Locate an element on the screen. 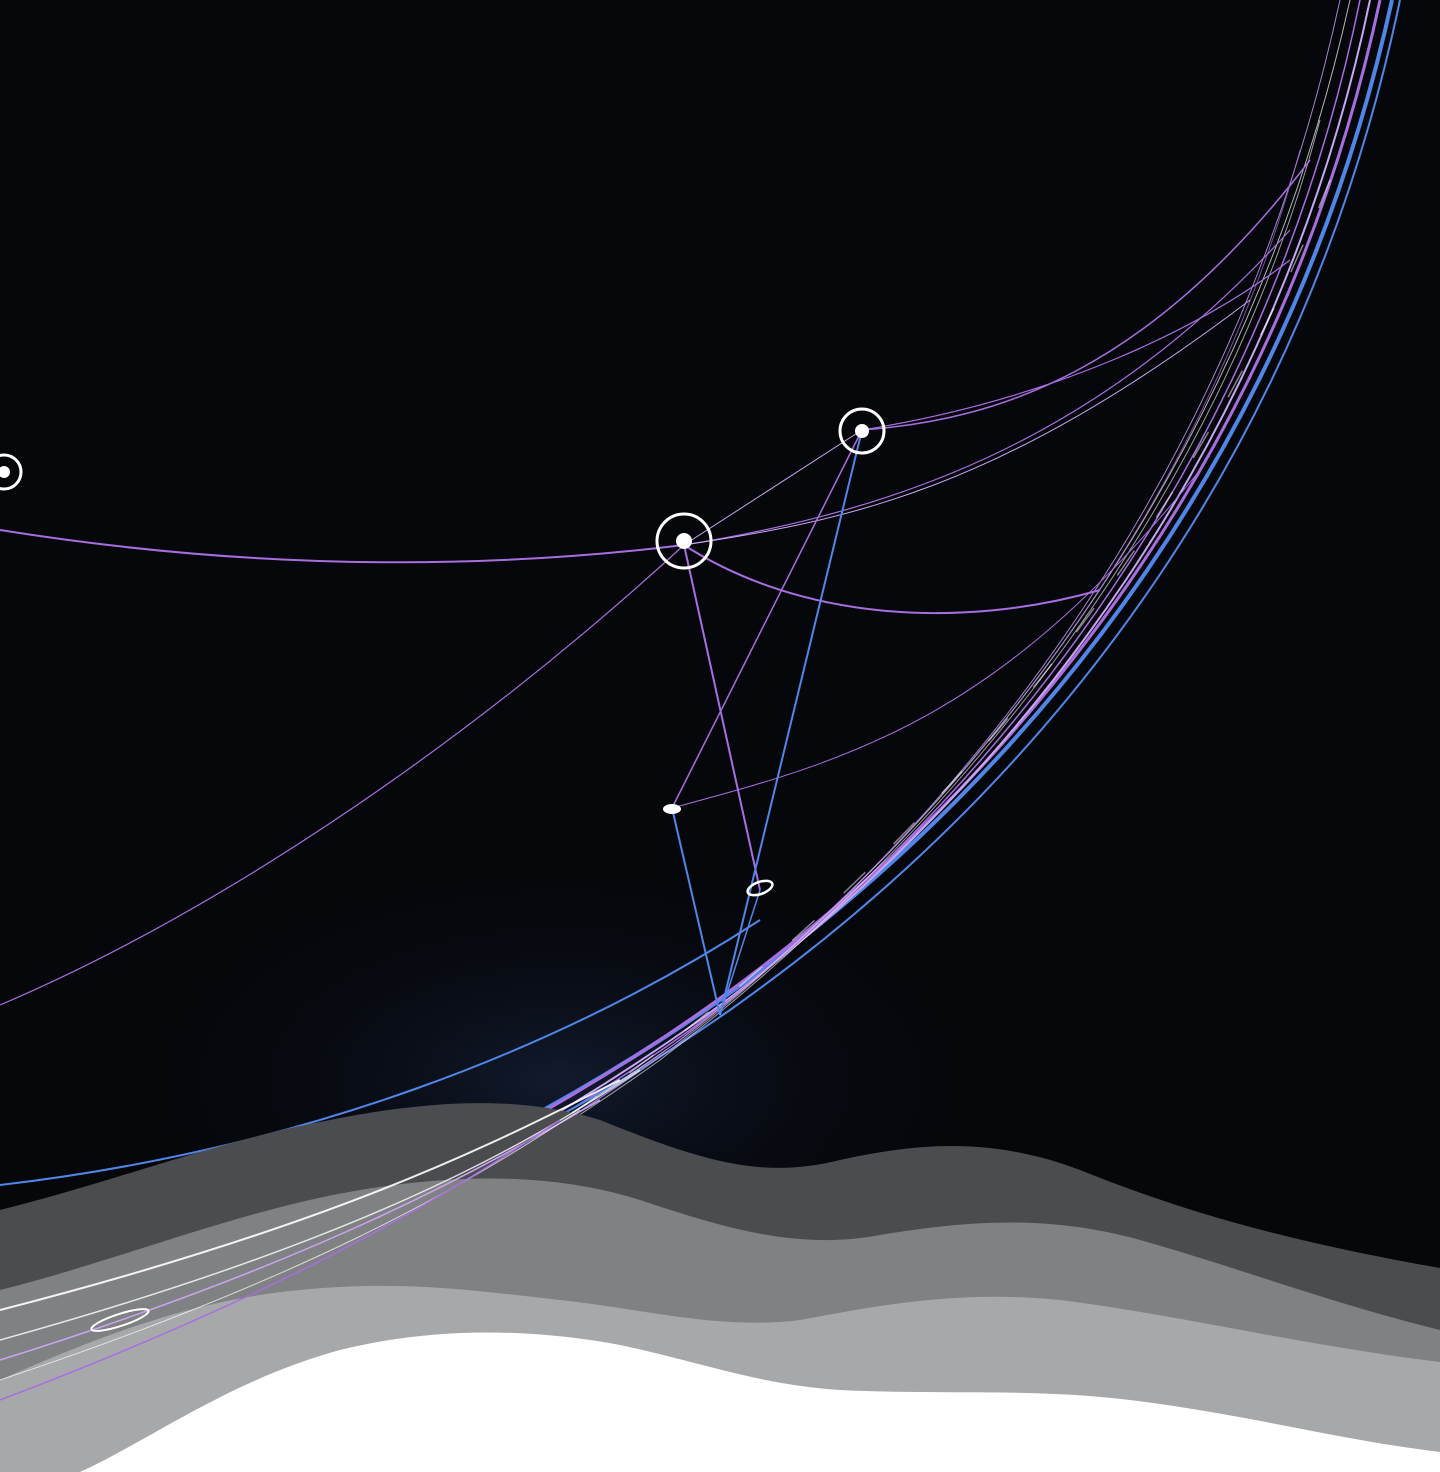 This screenshot has height=1472, width=1440. bright-strands is located at coordinates (320, 1235).